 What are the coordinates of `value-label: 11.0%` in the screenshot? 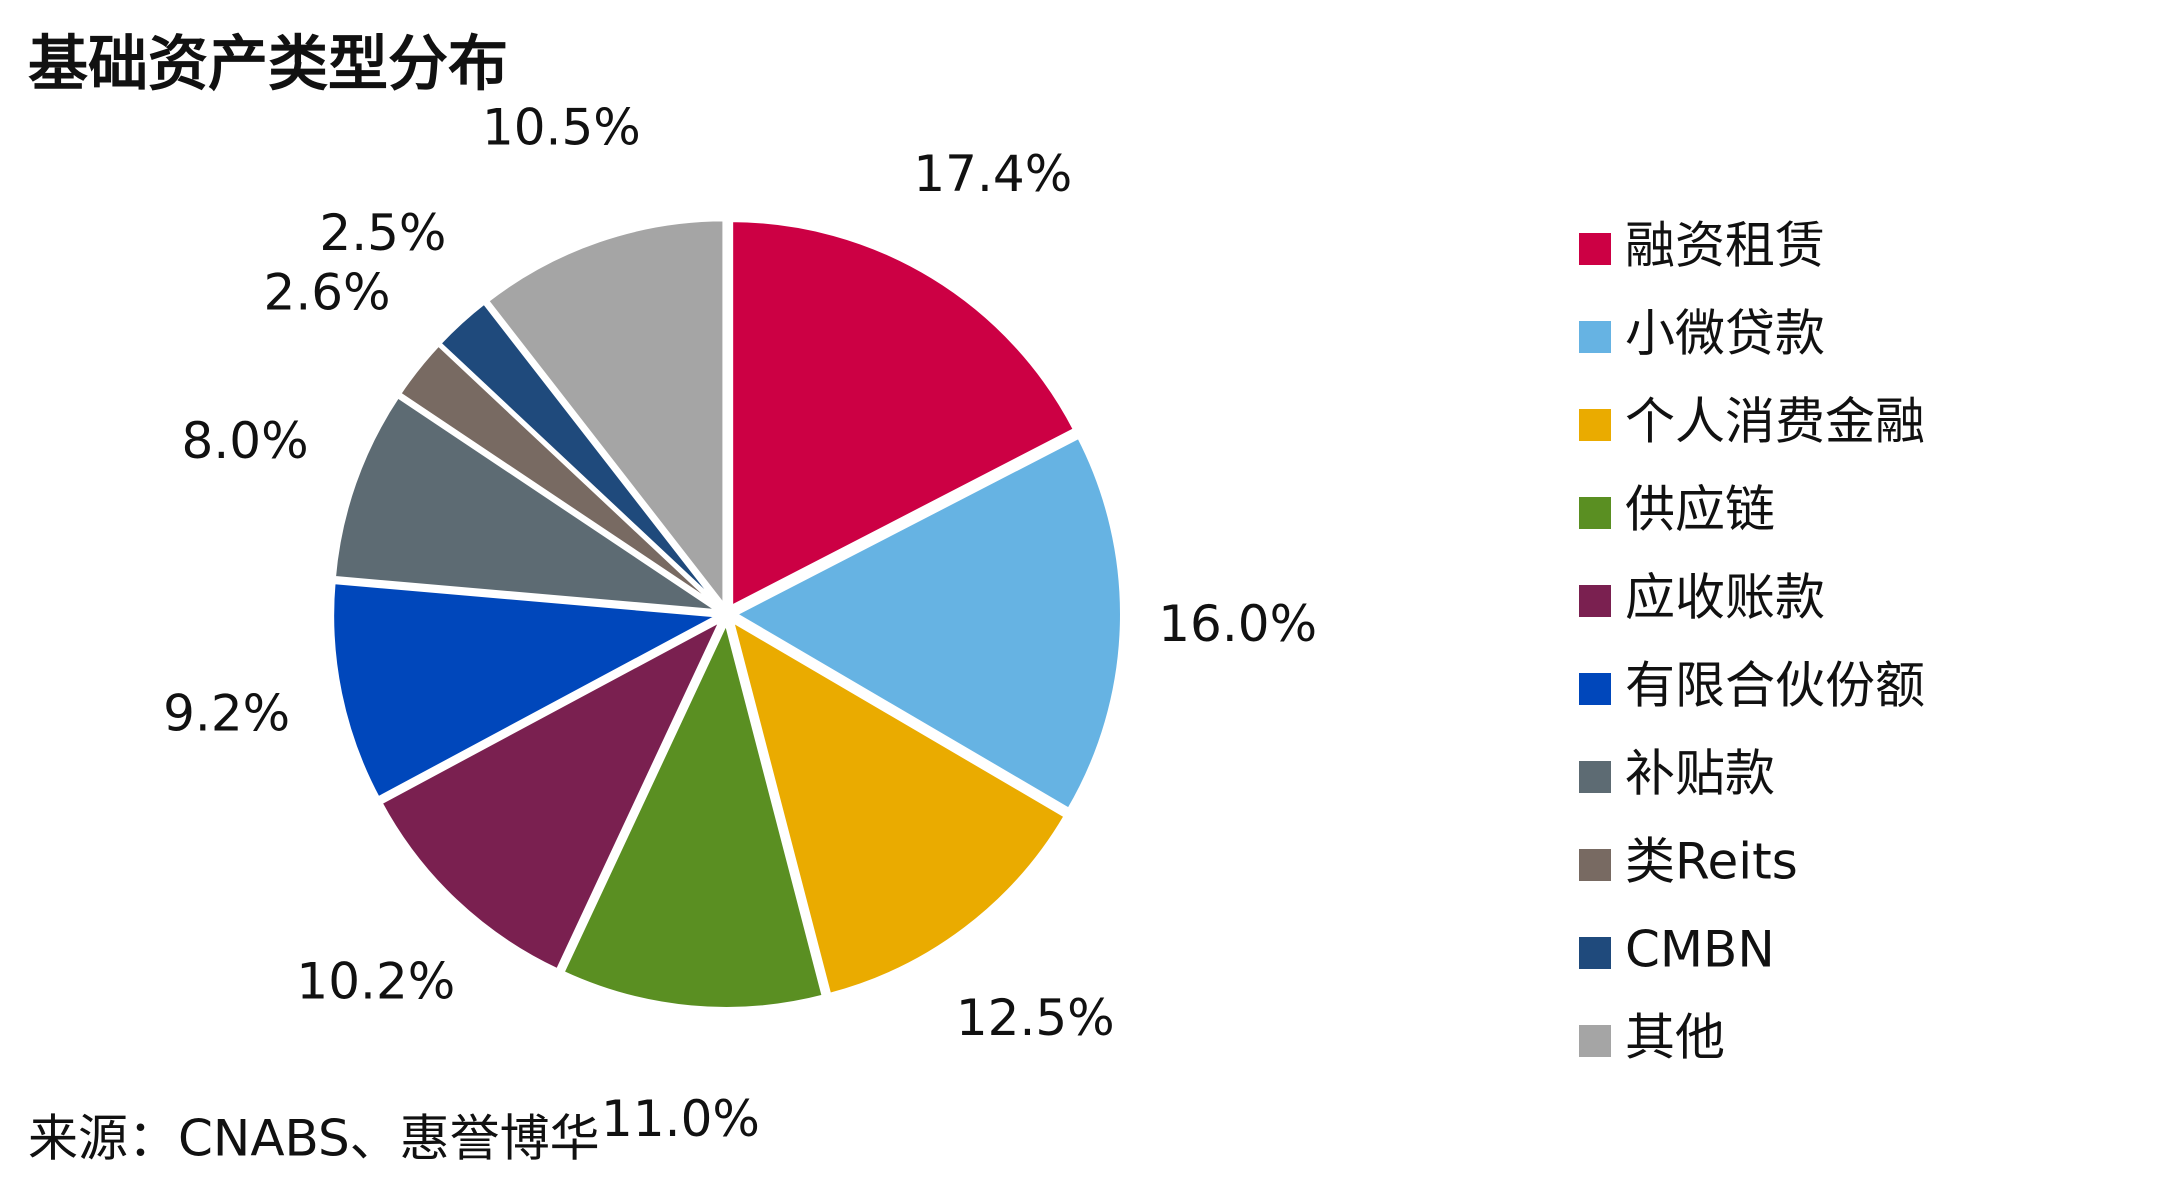 It's located at (680, 1119).